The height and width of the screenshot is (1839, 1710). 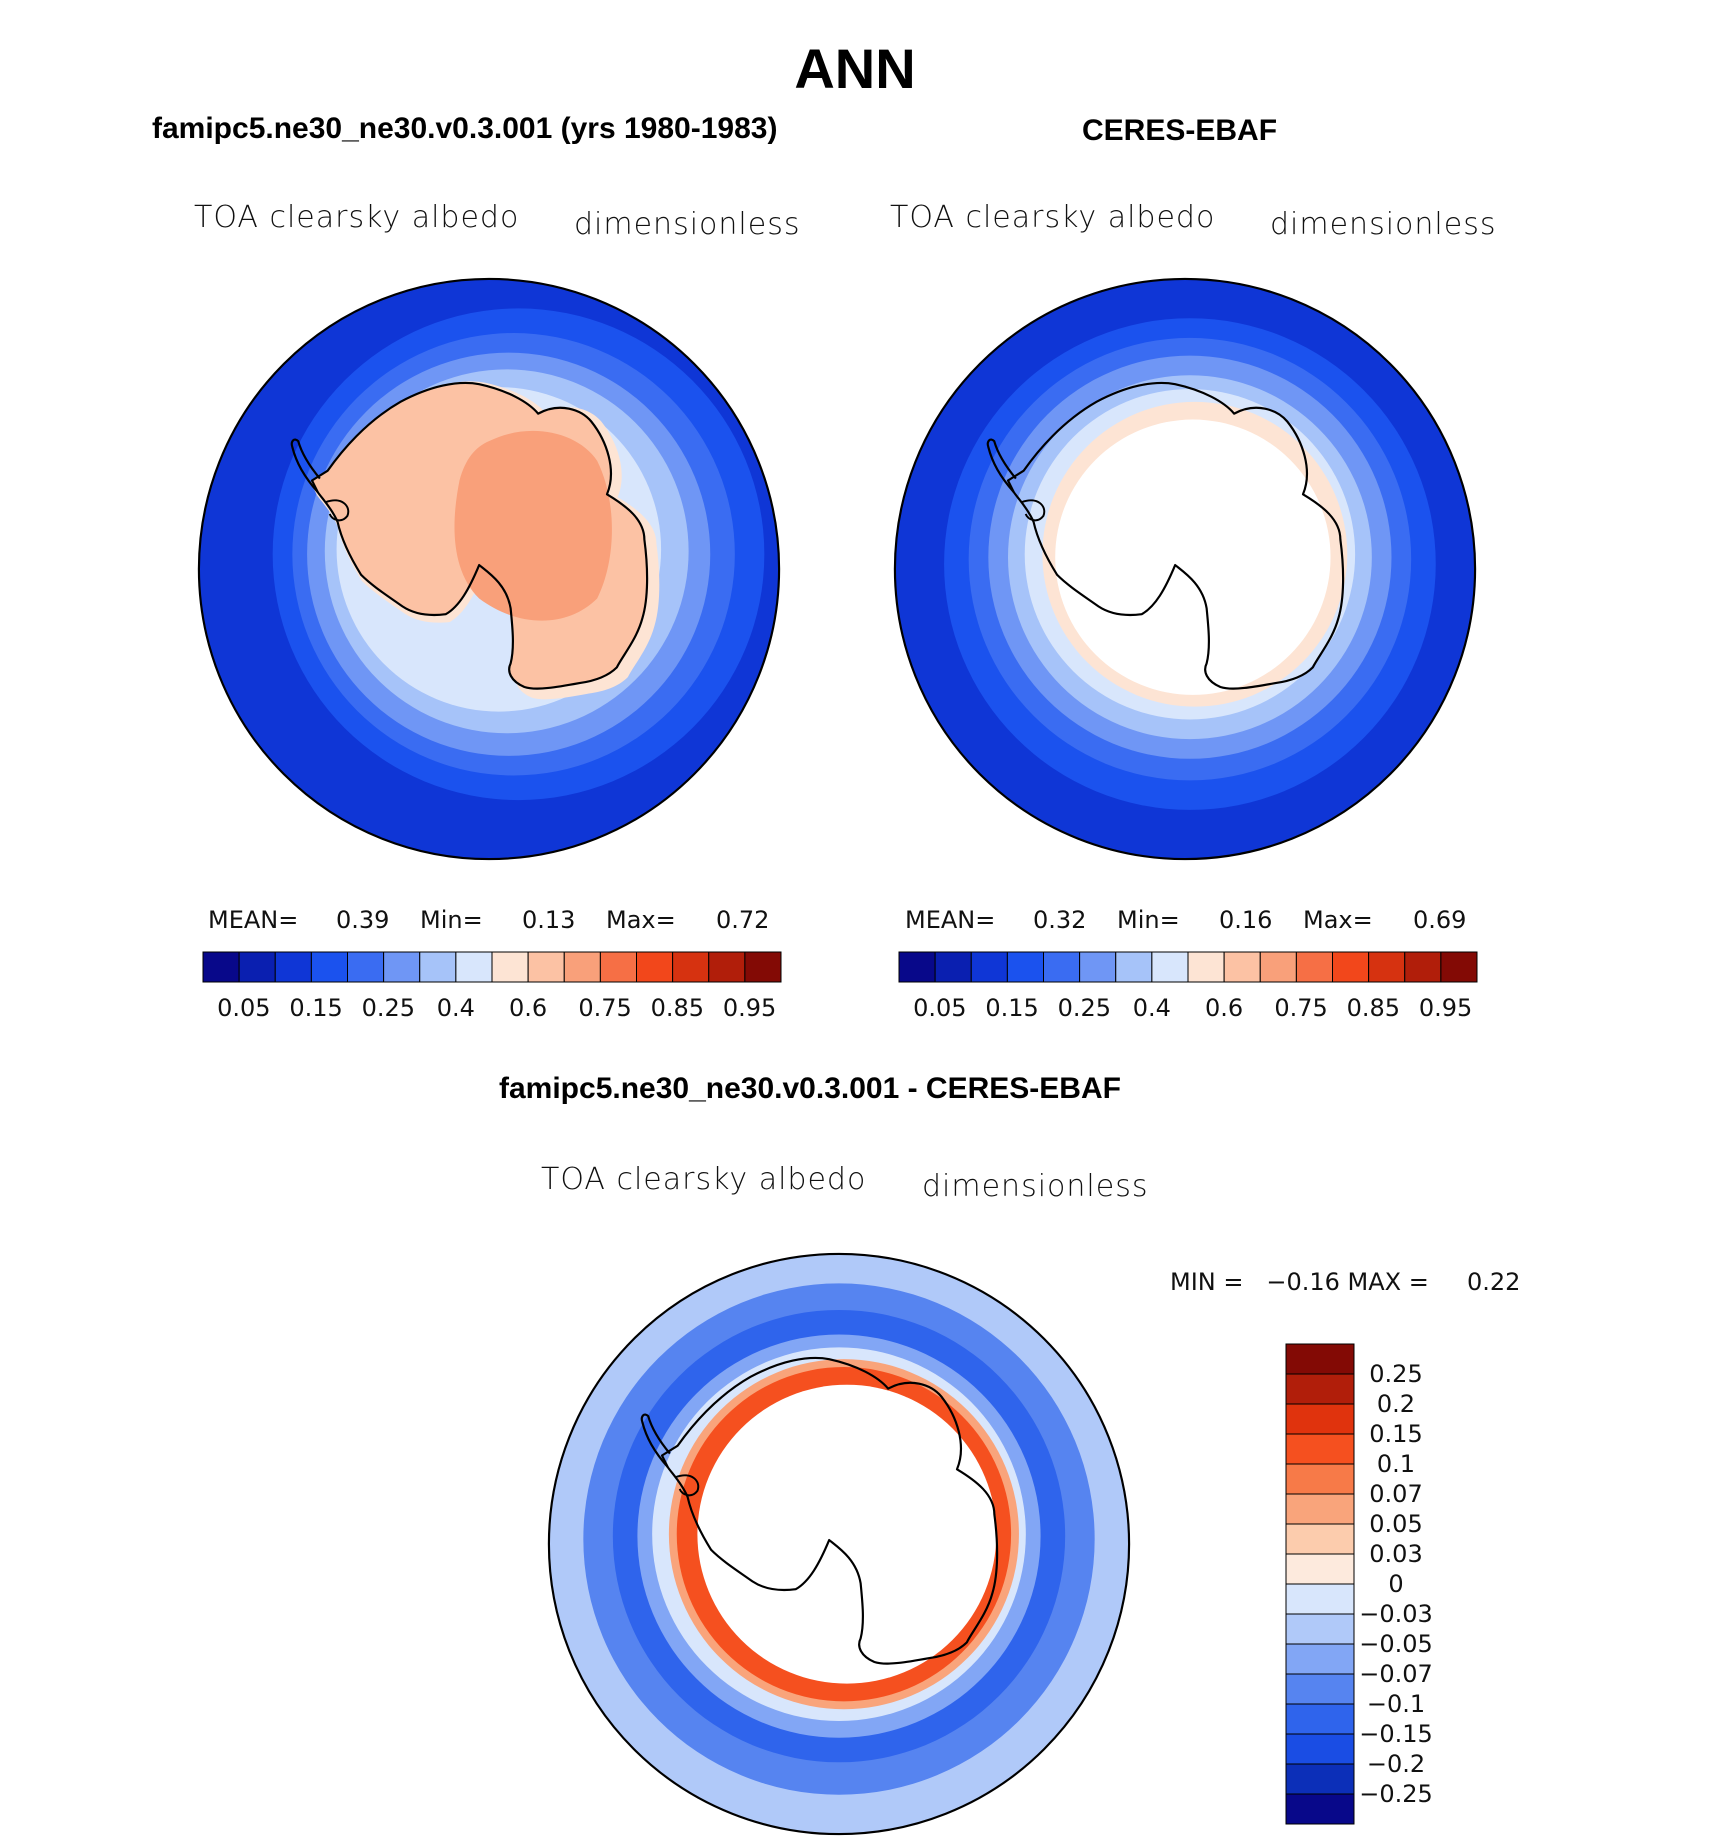 What do you see at coordinates (528, 1008) in the screenshot?
I see `cbar1-tick-4: 0.6` at bounding box center [528, 1008].